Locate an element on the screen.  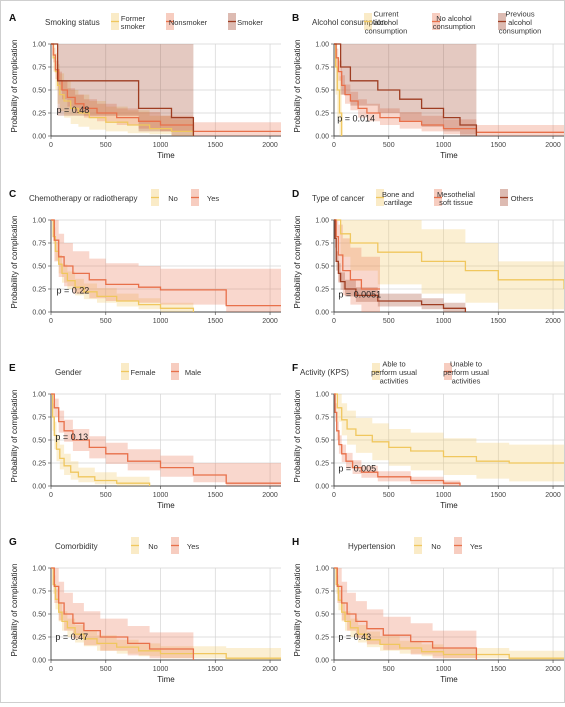
legend-label: Nonsmoker is located at coordinates (188, 22).